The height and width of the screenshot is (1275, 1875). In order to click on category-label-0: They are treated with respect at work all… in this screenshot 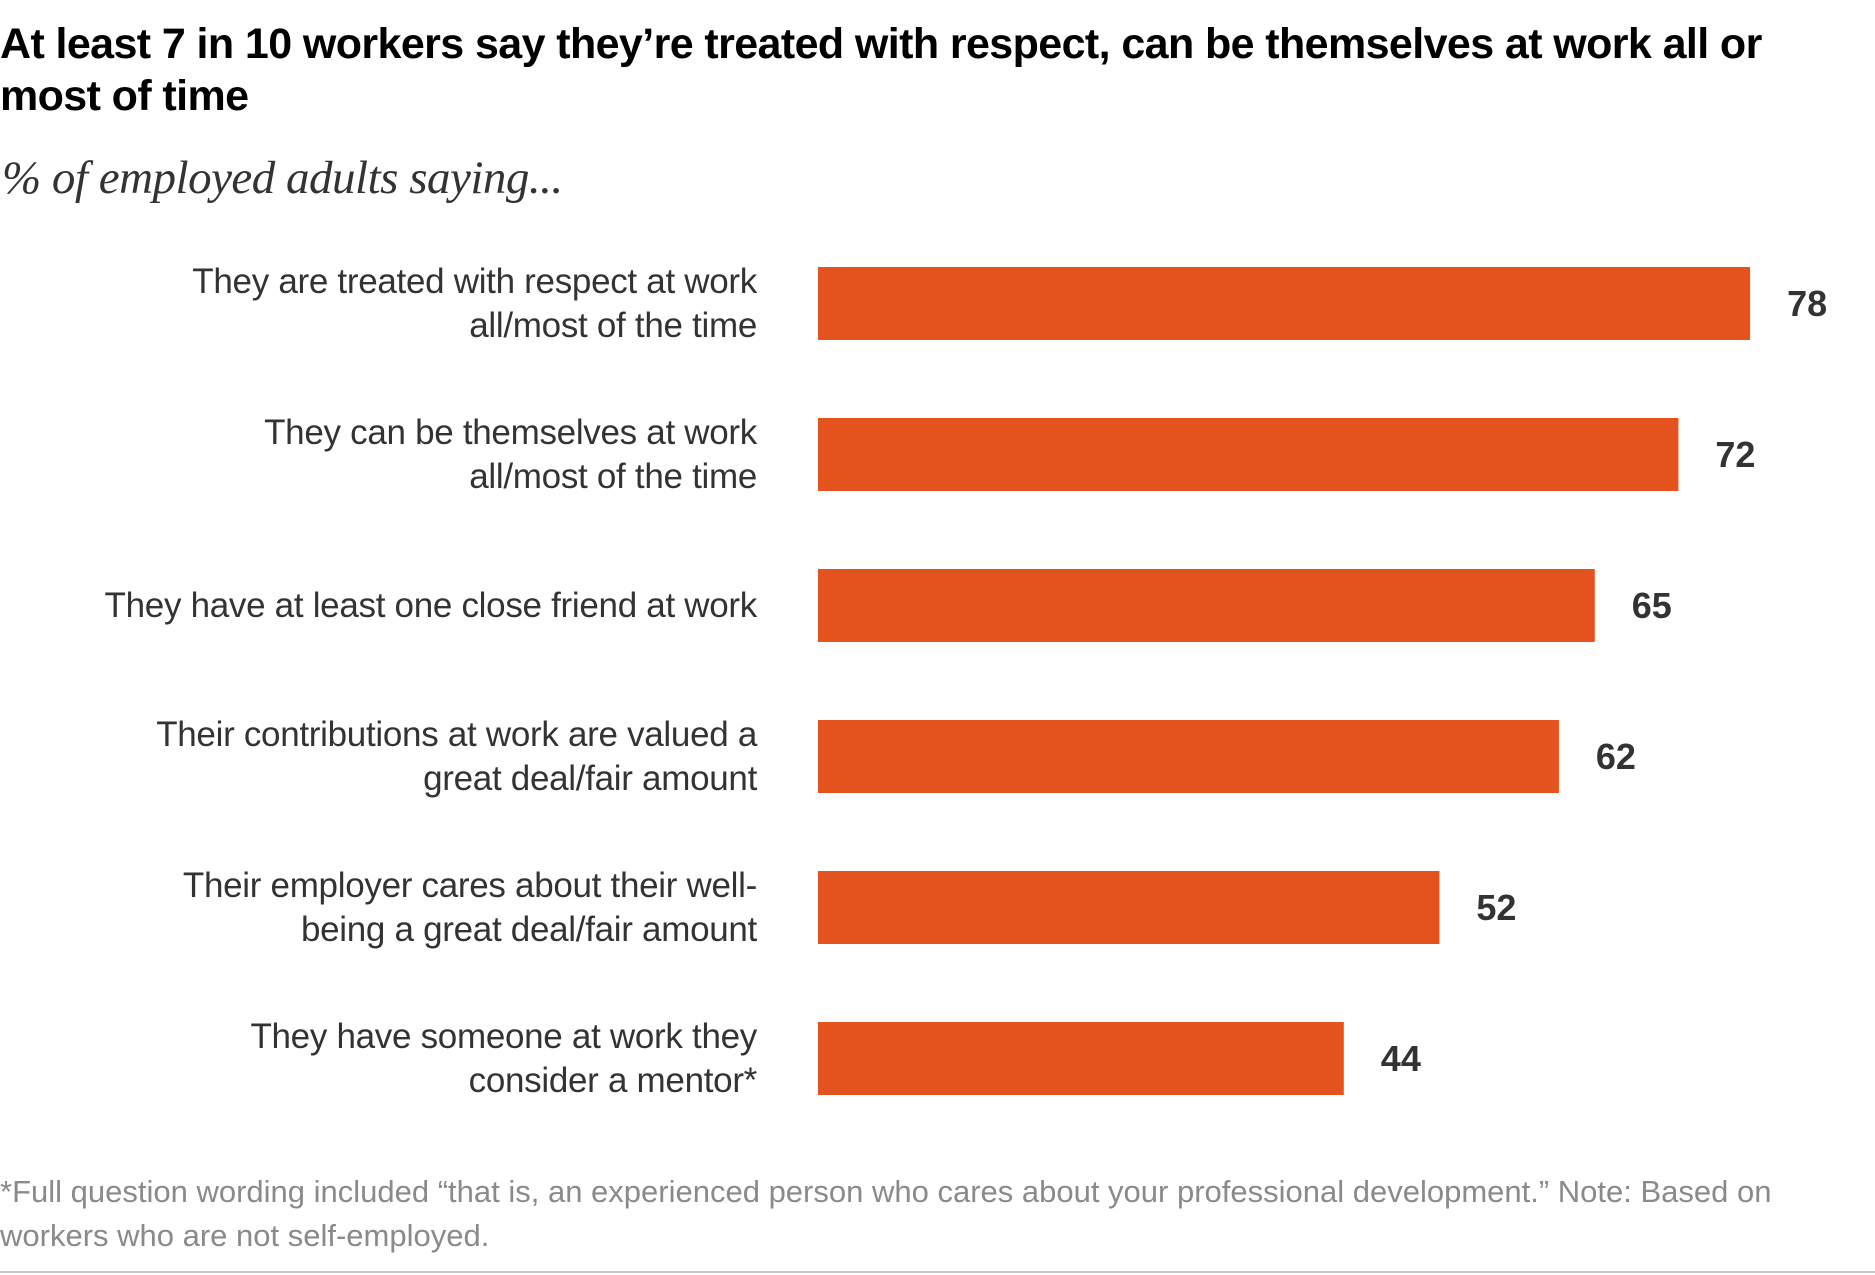, I will do `click(475, 303)`.